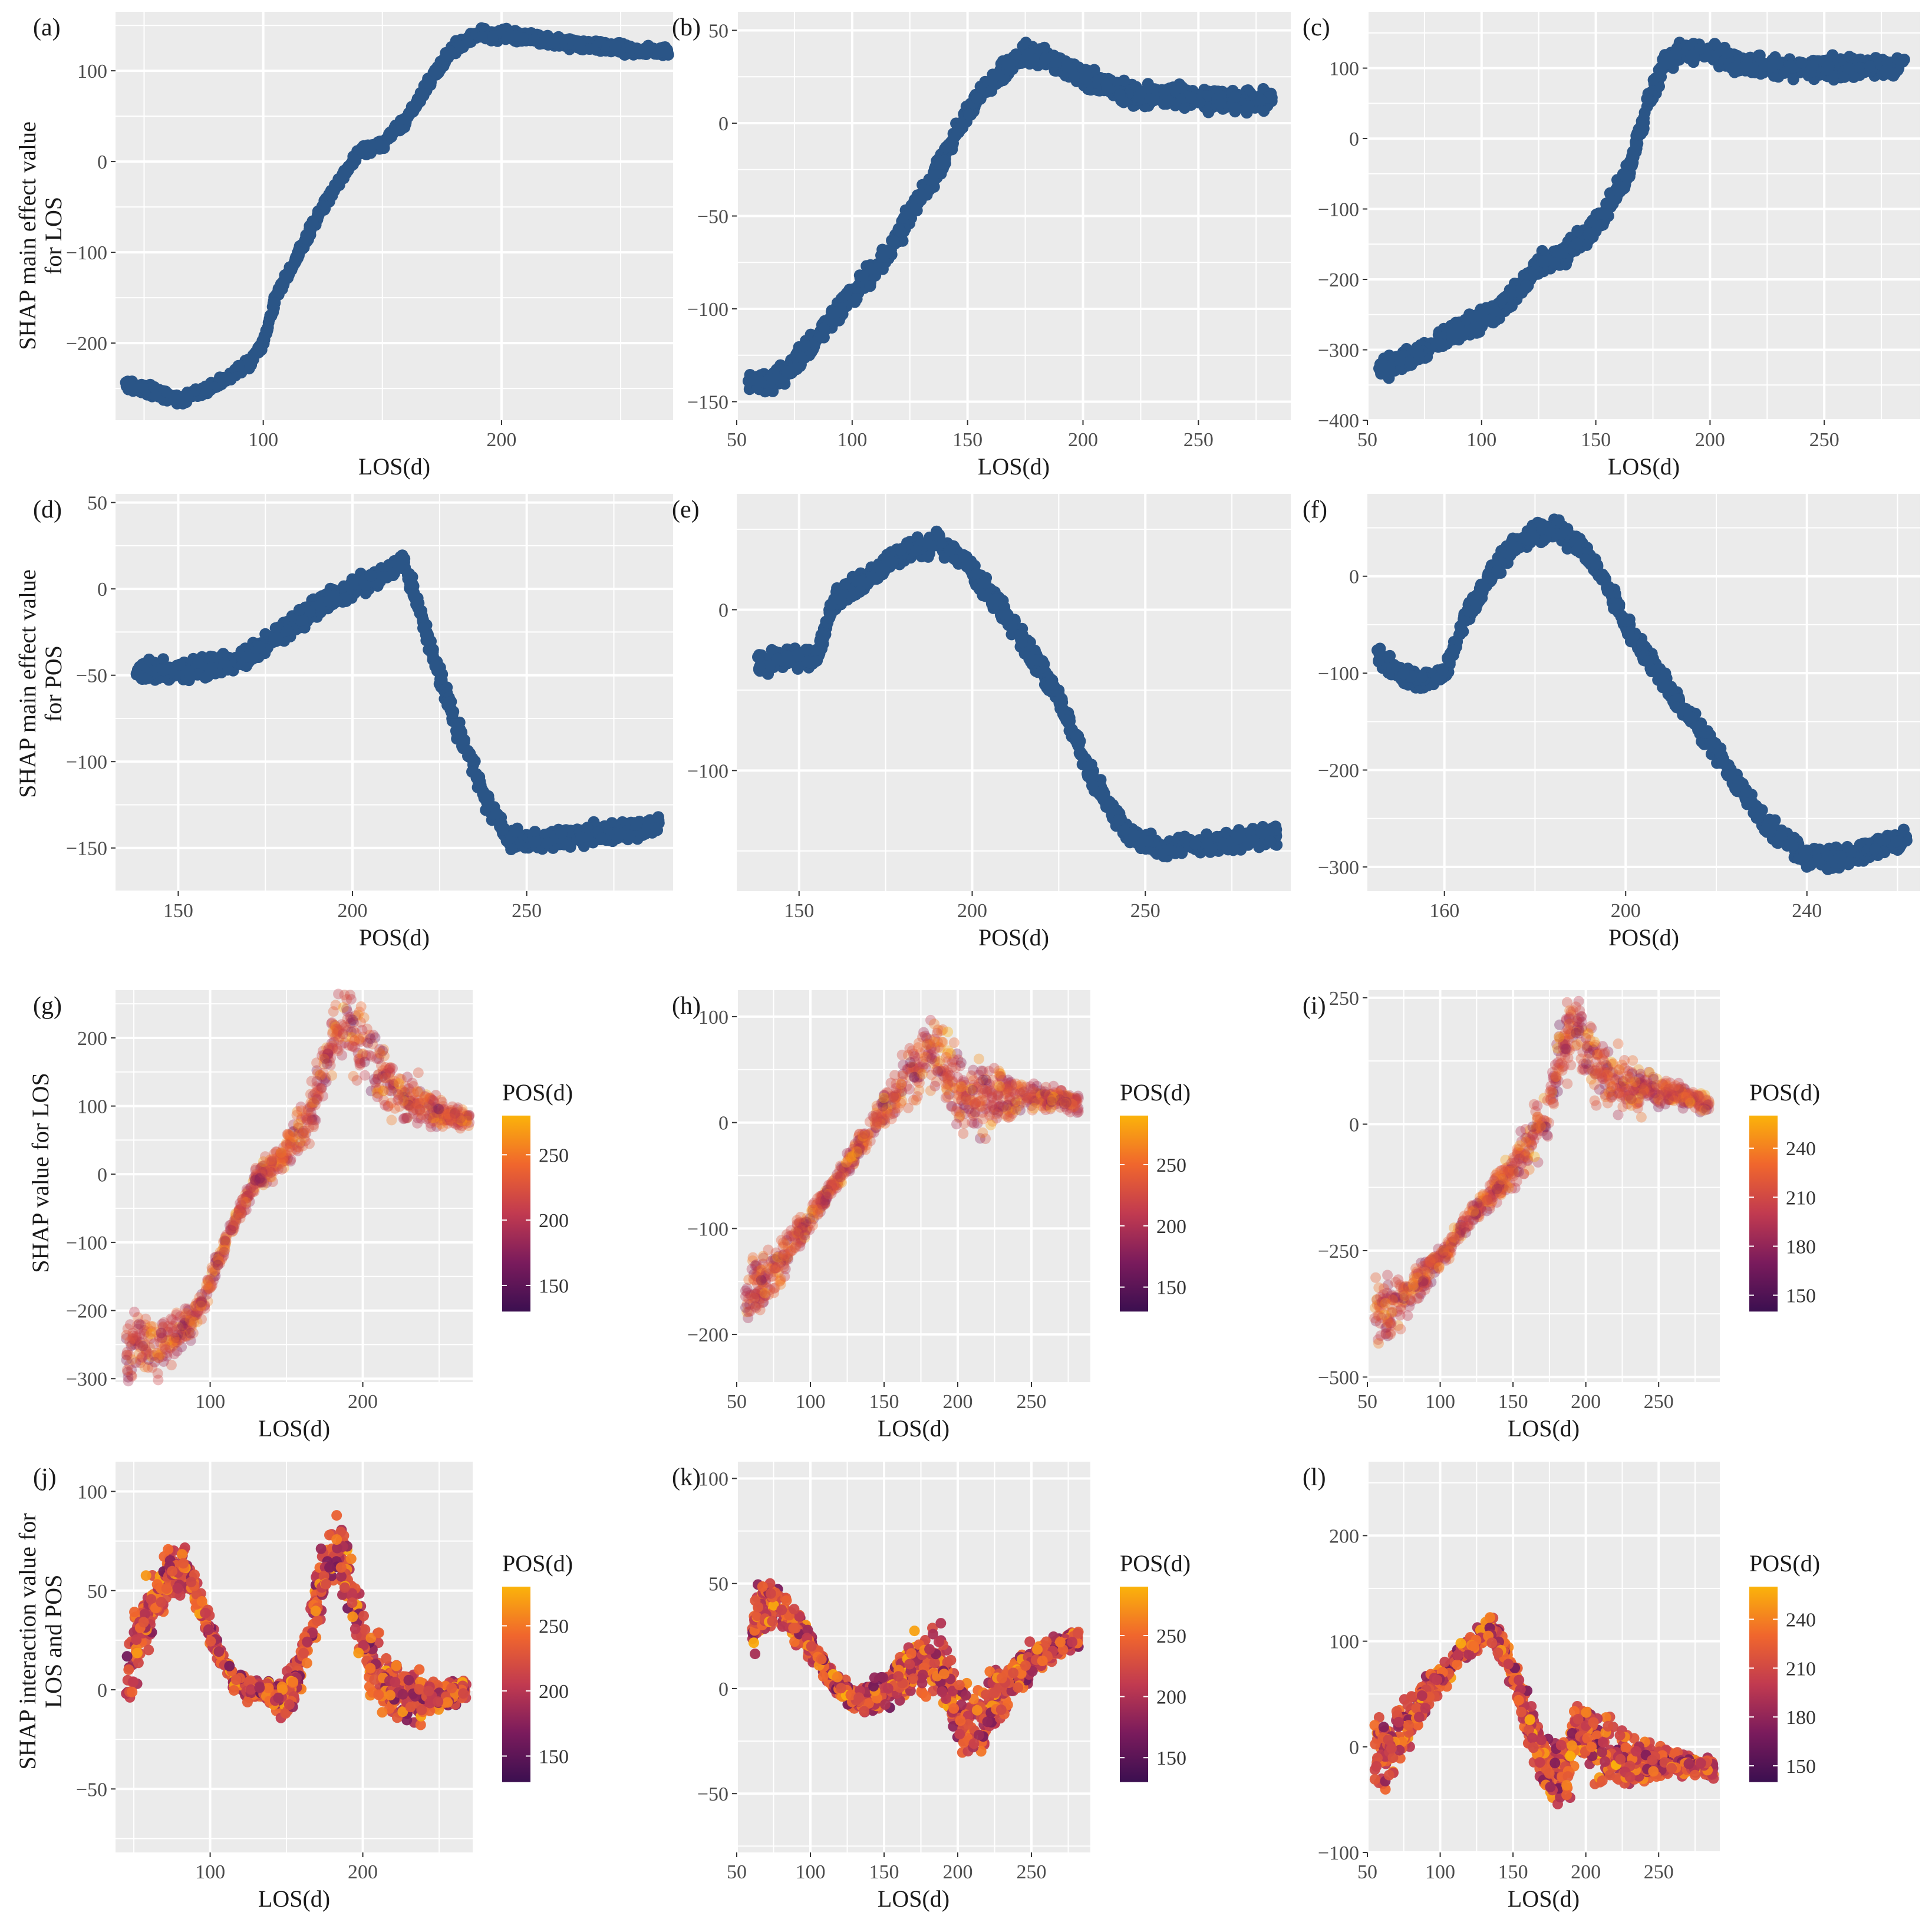 This screenshot has width=1932, height=1932. Describe the element at coordinates (527, 911) in the screenshot. I see `x-tick-label: 250` at that location.